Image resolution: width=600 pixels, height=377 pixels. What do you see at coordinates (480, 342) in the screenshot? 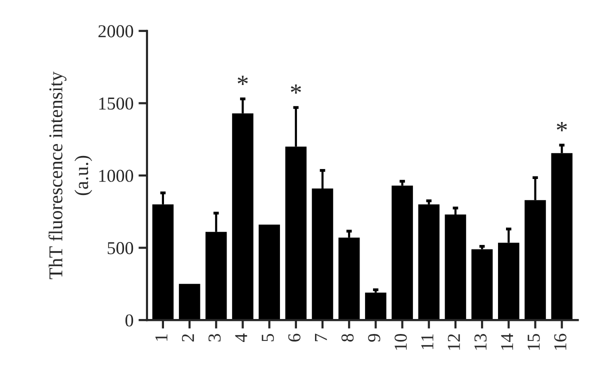
I see `x-tick-label: 13` at bounding box center [480, 342].